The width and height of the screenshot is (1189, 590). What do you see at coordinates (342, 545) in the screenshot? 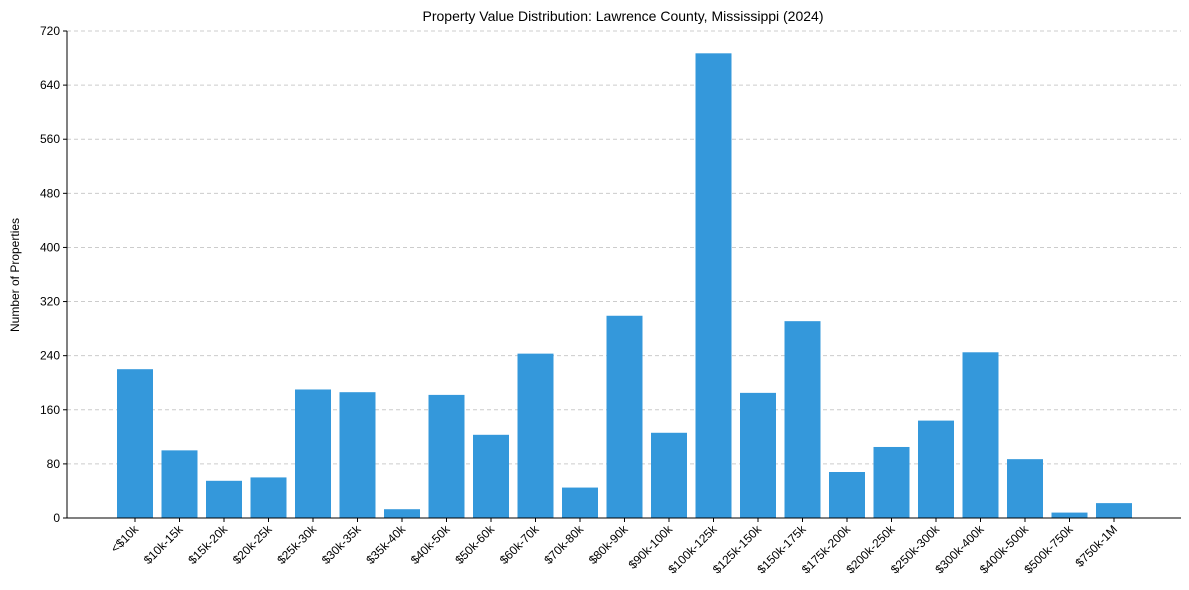
I see `x-tick-label-5: $30k-35k` at bounding box center [342, 545].